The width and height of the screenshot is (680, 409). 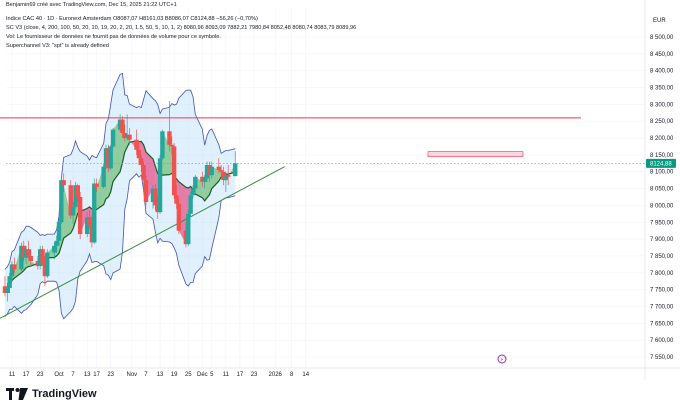 What do you see at coordinates (292, 375) in the screenshot?
I see `time-tick-label: 8` at bounding box center [292, 375].